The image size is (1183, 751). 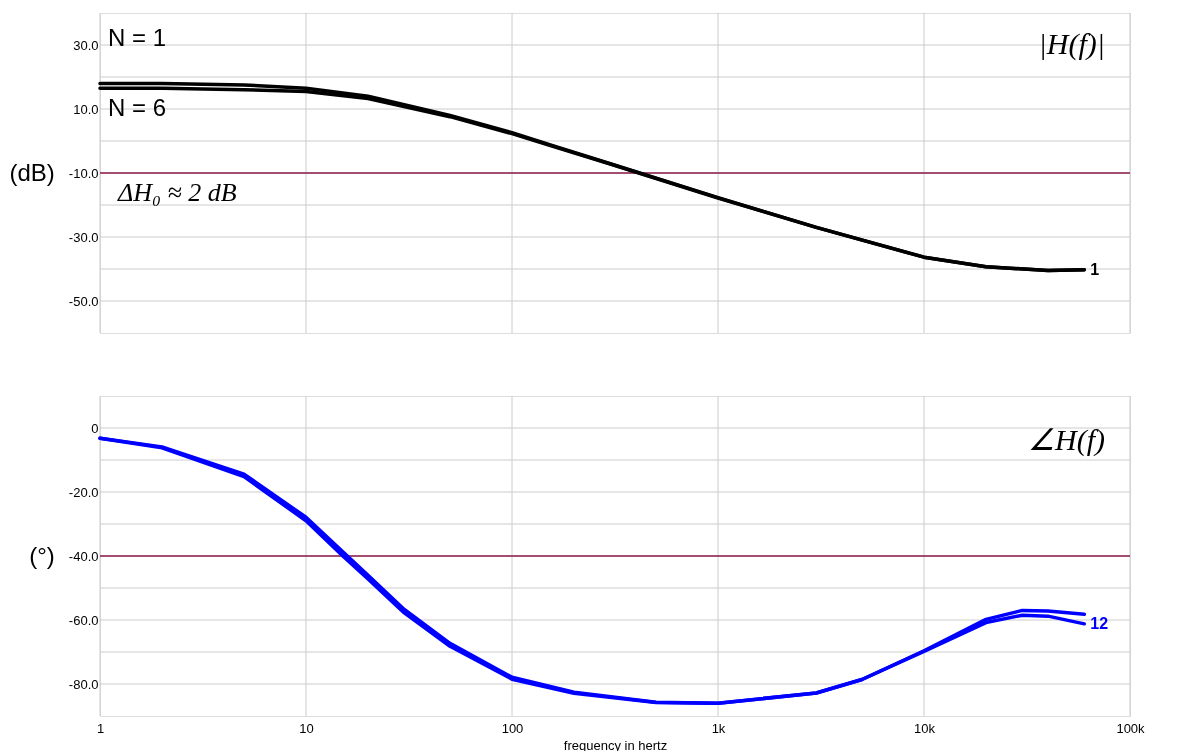 What do you see at coordinates (83, 237) in the screenshot?
I see `y-tick-label: -30.0` at bounding box center [83, 237].